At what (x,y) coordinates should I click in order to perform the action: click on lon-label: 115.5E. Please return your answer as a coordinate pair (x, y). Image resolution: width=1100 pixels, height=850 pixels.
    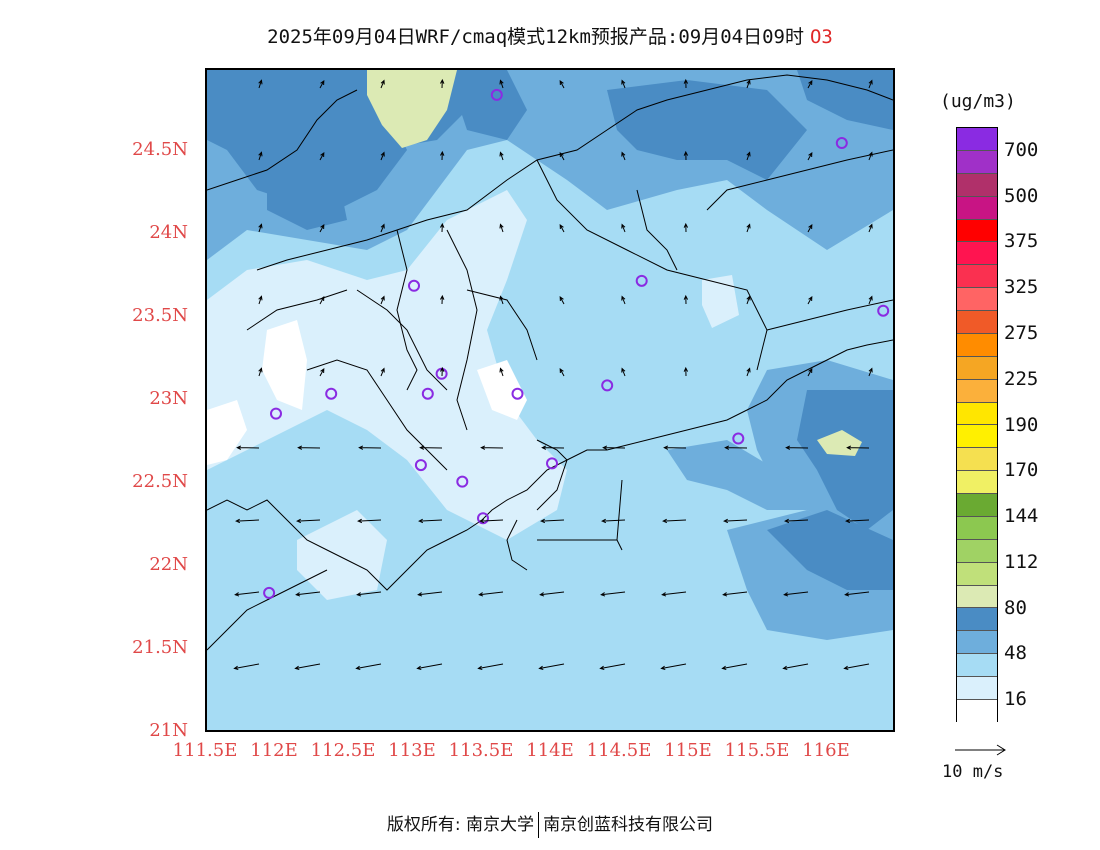
    Looking at the image, I should click on (757, 750).